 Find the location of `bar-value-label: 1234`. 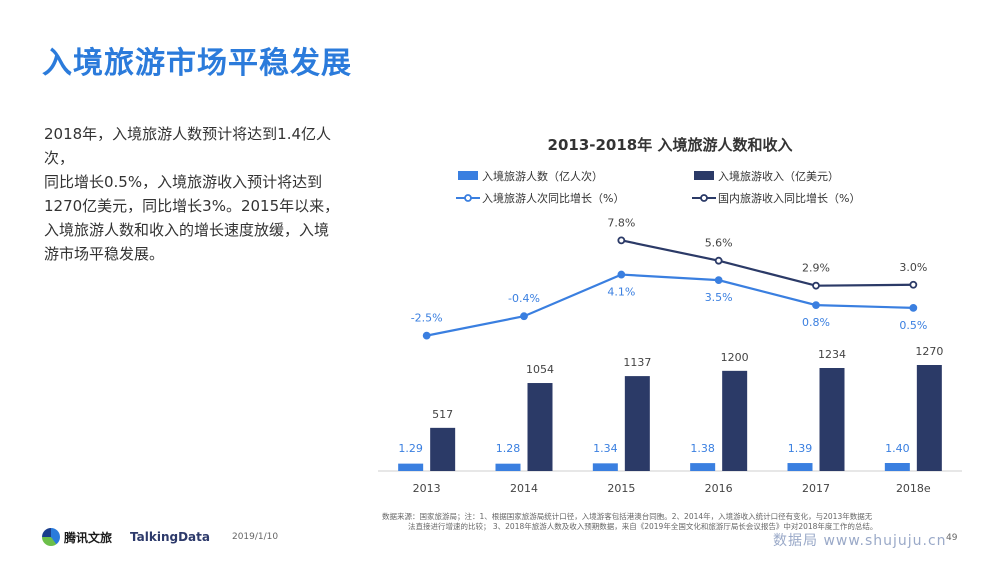

bar-value-label: 1234 is located at coordinates (832, 354).